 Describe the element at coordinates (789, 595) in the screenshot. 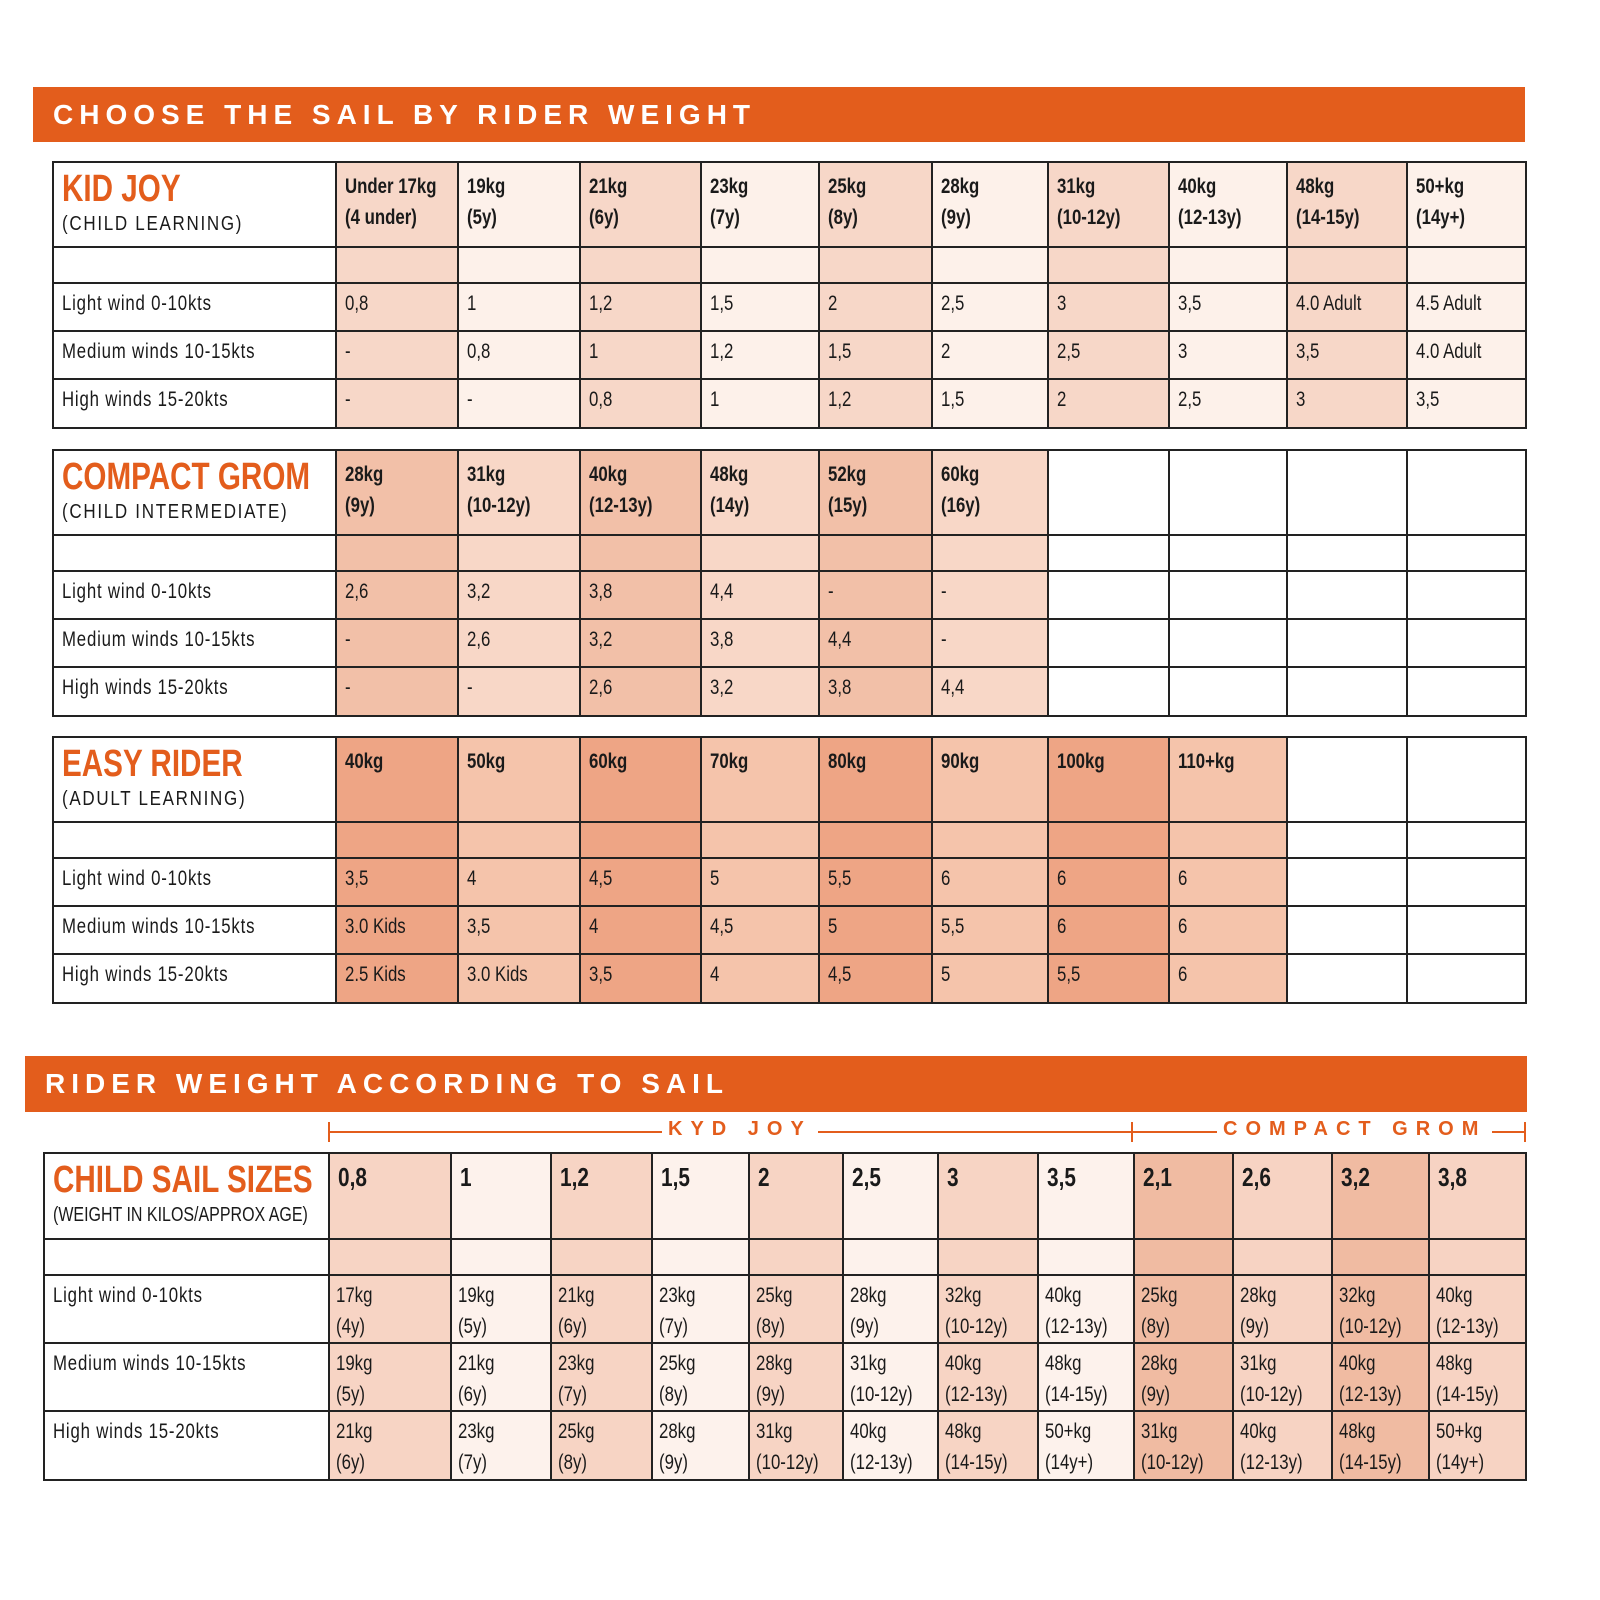

I see `wind-row: Light wind 0-10kts 2,6 3,2 3,8 4,4 - -` at that location.